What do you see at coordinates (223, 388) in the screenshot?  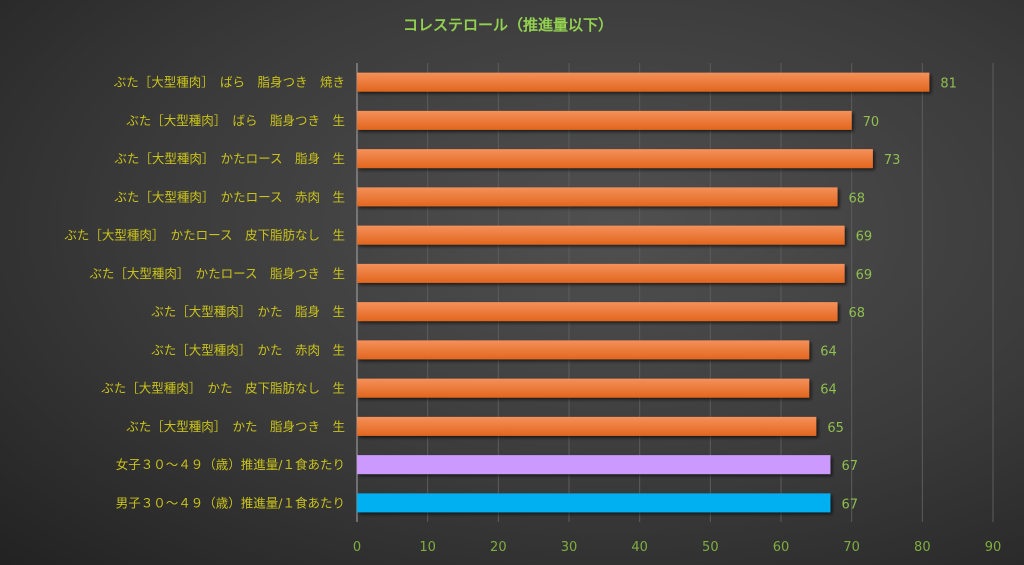 I see `category-label: ぶた［大型種肉］ かた 皮下脂肪なし 生` at bounding box center [223, 388].